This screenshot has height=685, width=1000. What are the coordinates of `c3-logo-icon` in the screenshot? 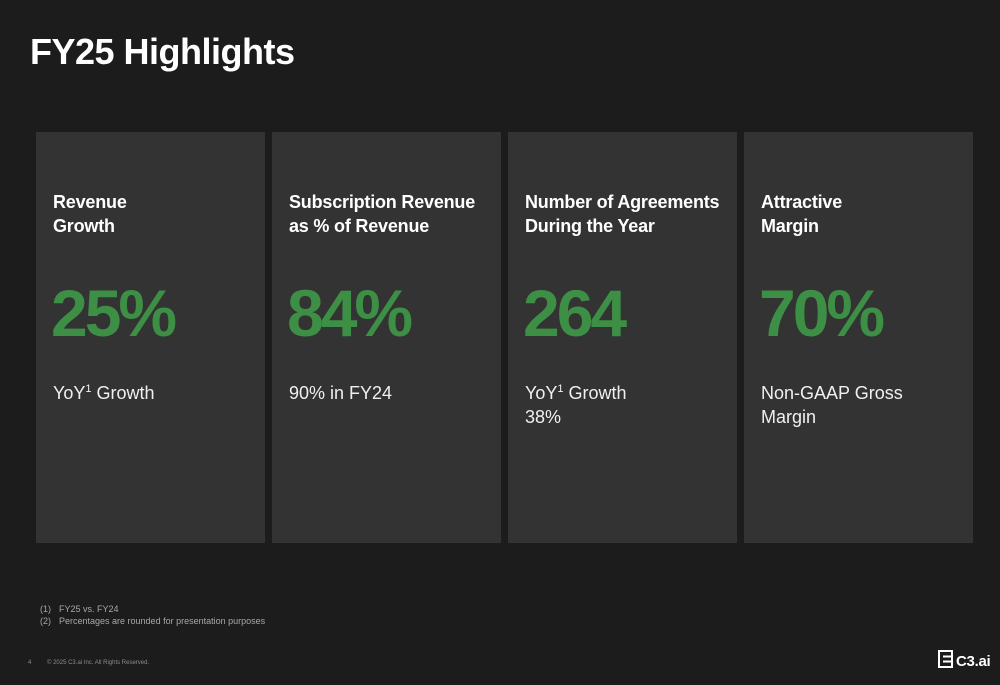 It's located at (946, 661).